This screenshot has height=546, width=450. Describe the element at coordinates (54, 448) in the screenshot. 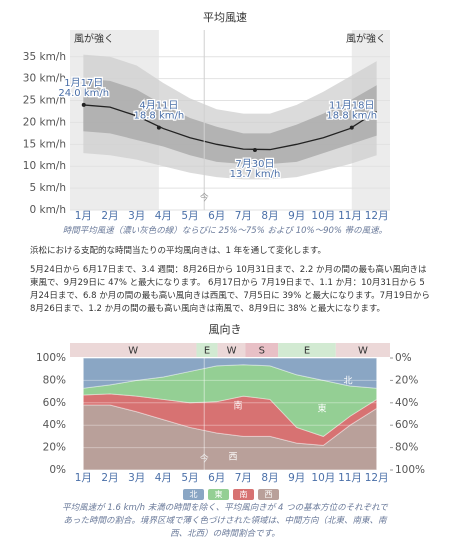

I see `y-tick-label: 20%` at that location.